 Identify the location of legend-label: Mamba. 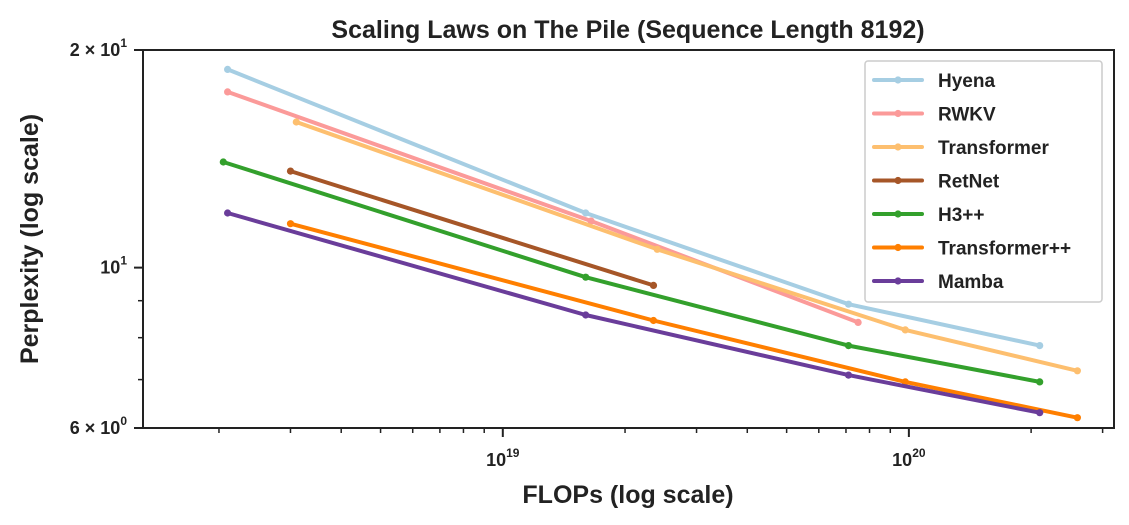
(971, 282).